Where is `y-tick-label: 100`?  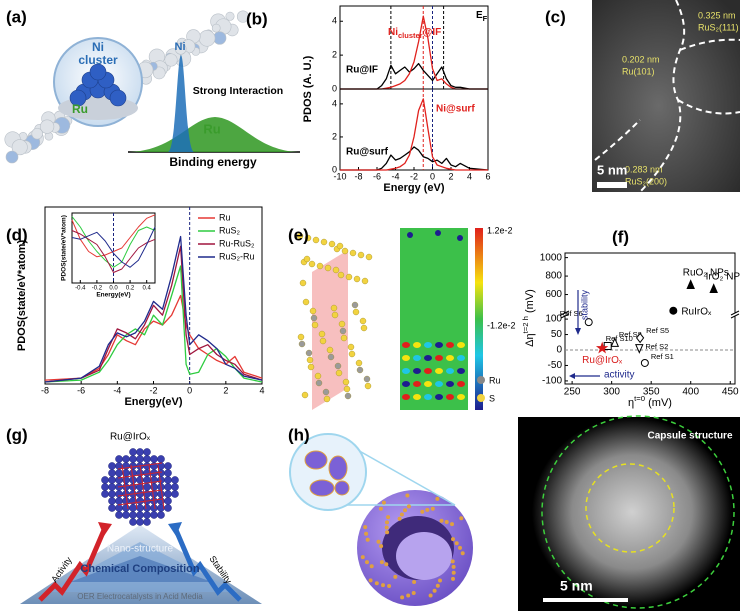 y-tick-label: 100 is located at coordinates (553, 319).